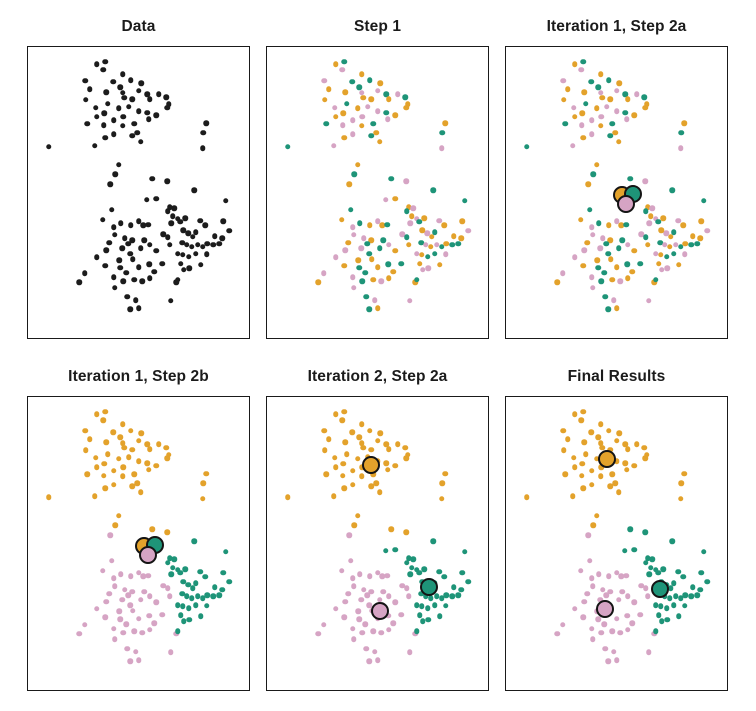  Describe the element at coordinates (377, 192) in the screenshot. I see `panel-plot-step1` at that location.